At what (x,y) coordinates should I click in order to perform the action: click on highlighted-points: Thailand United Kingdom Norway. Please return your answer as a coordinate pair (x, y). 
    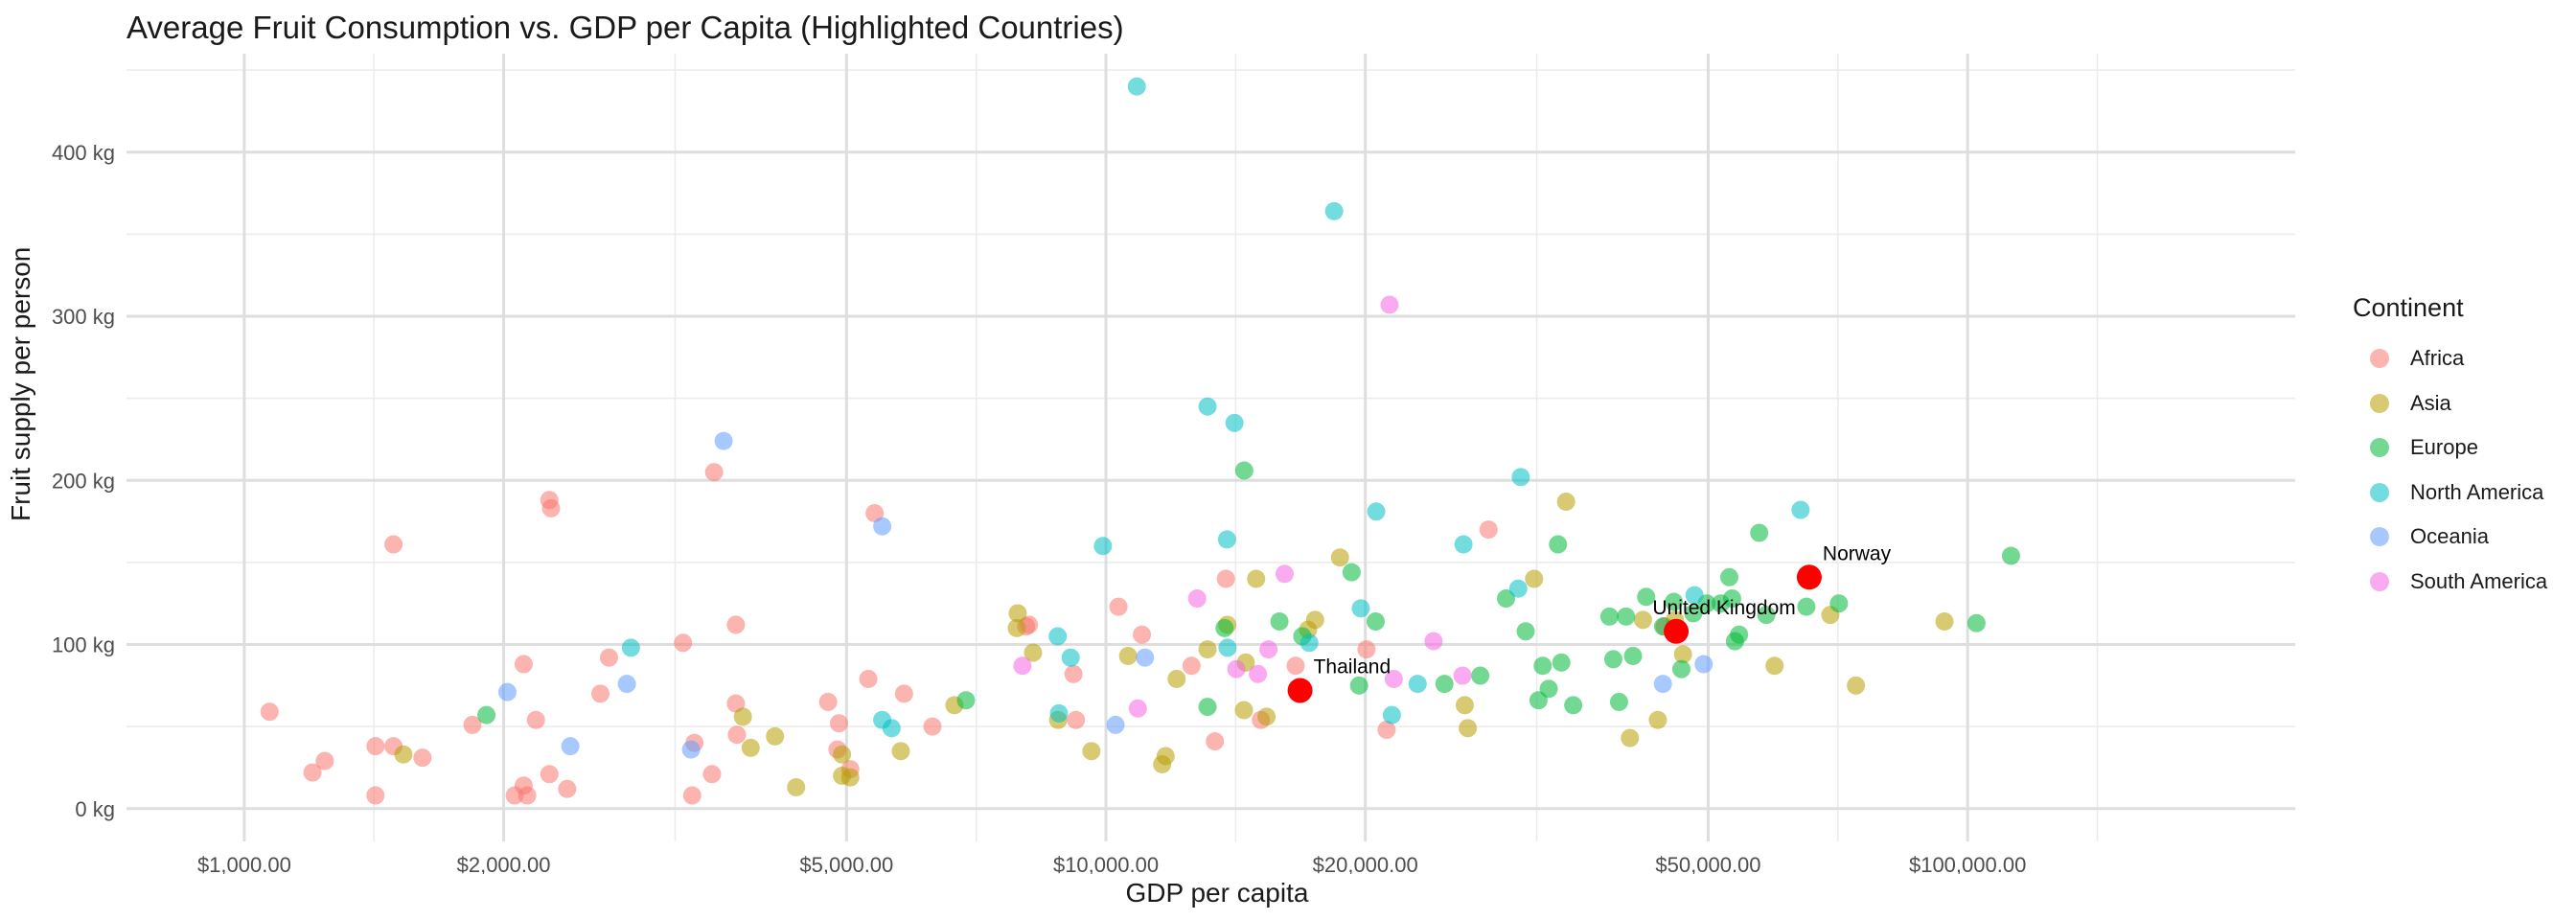
    Looking at the image, I should click on (1589, 622).